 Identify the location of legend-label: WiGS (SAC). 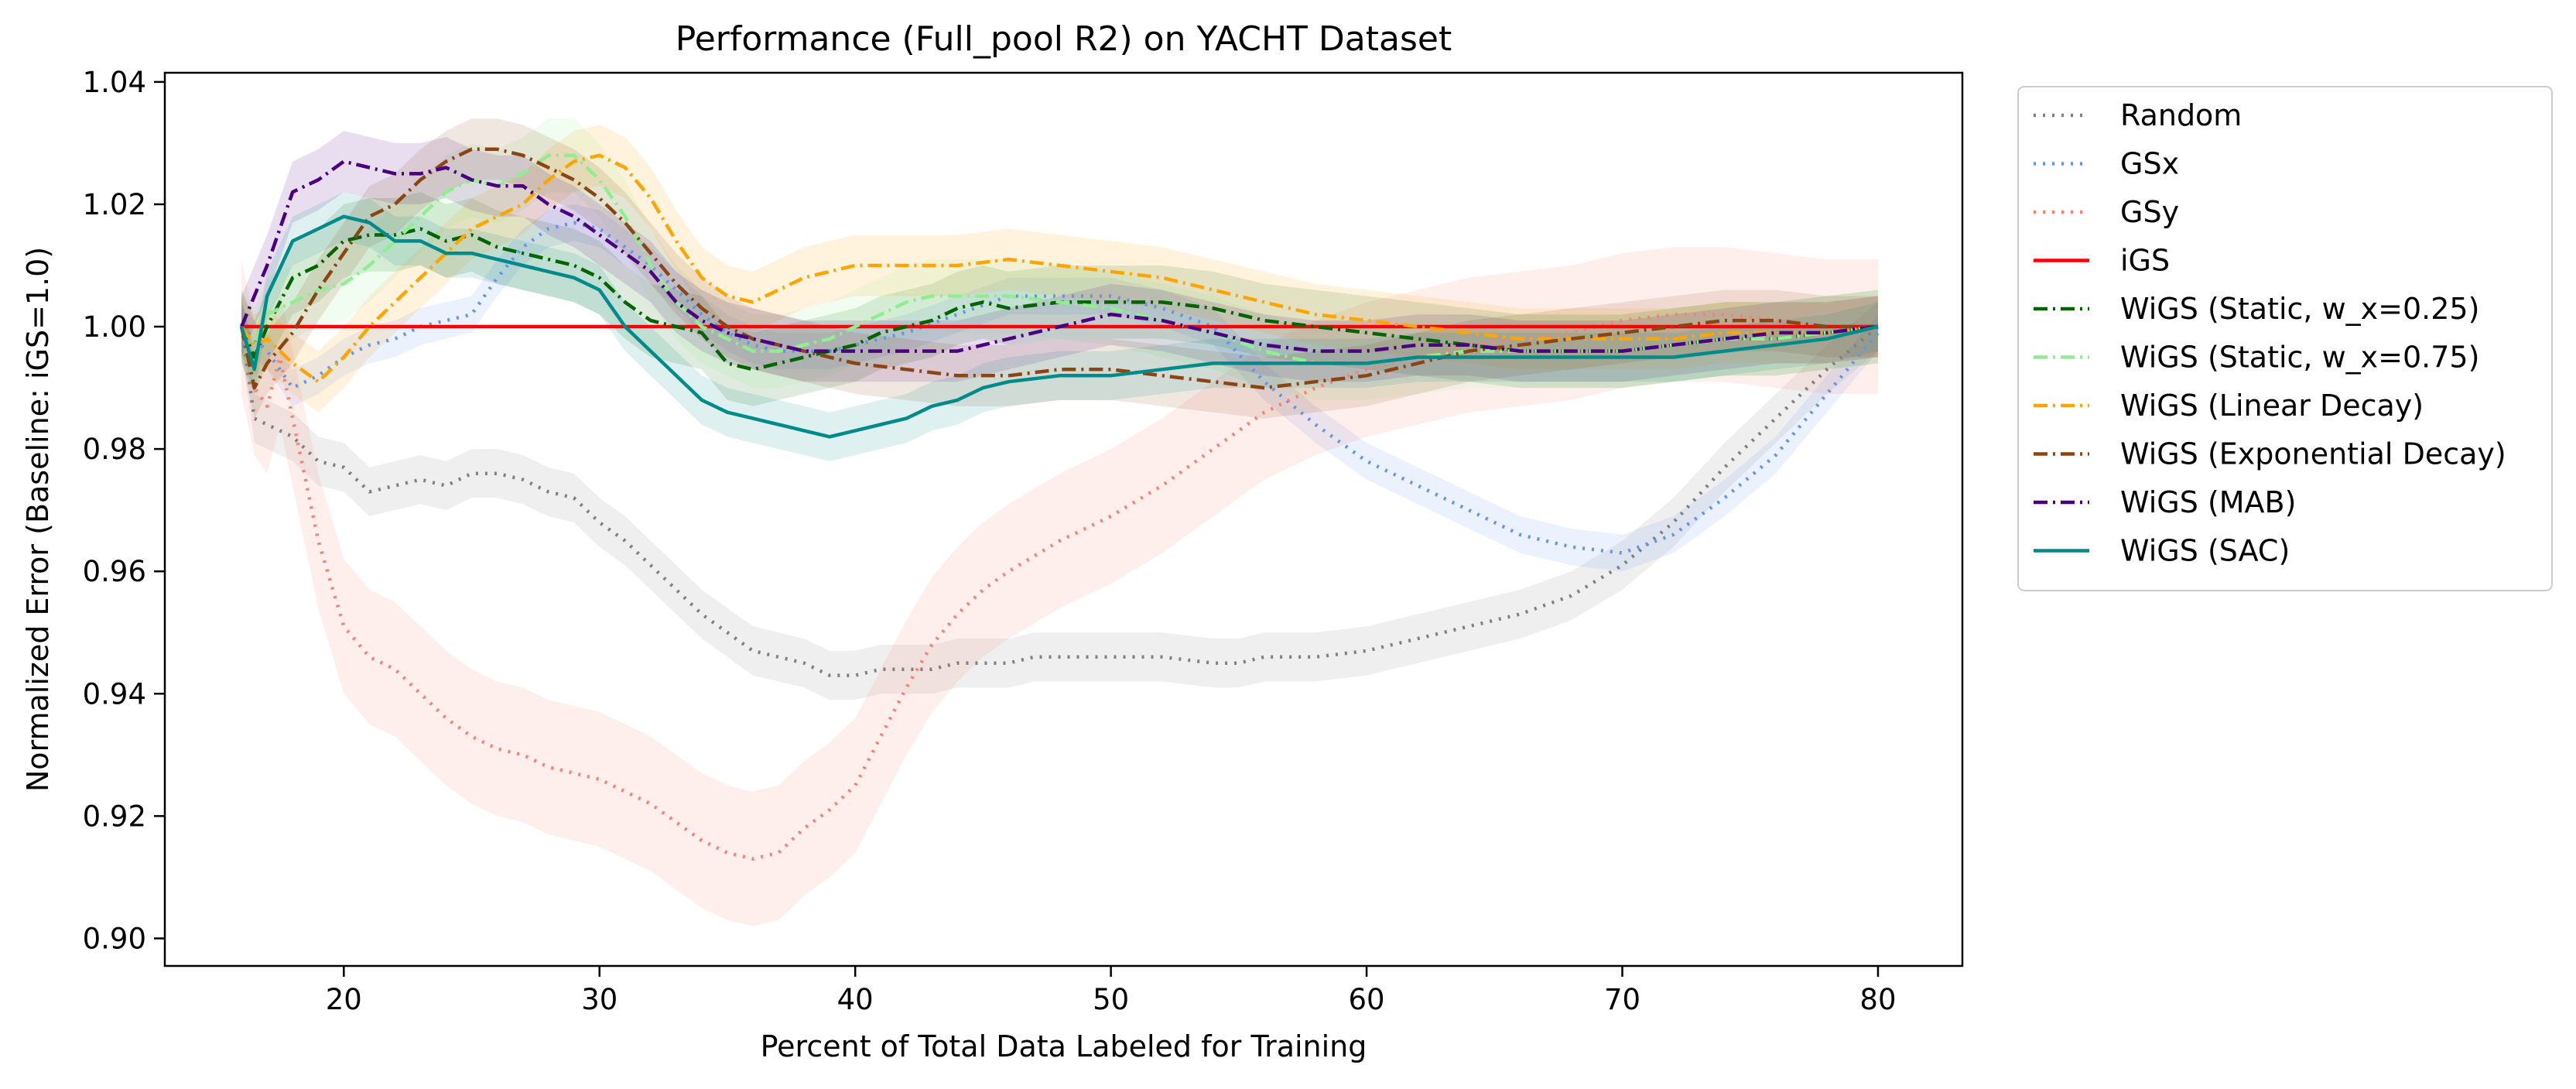
(2205, 551).